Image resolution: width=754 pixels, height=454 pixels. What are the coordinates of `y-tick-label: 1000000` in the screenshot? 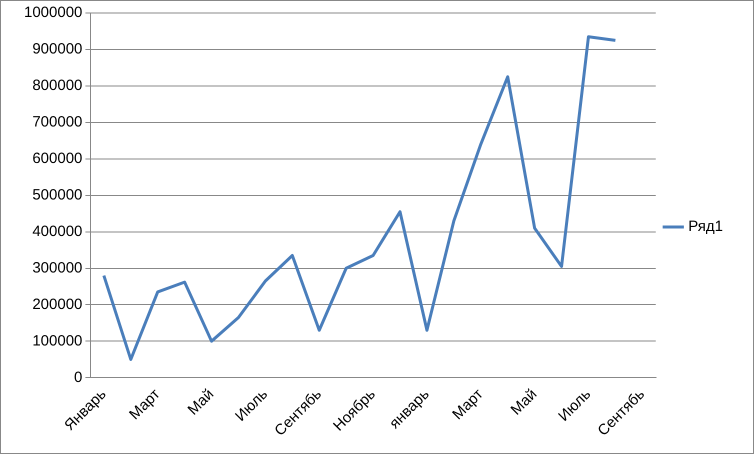 It's located at (53, 13).